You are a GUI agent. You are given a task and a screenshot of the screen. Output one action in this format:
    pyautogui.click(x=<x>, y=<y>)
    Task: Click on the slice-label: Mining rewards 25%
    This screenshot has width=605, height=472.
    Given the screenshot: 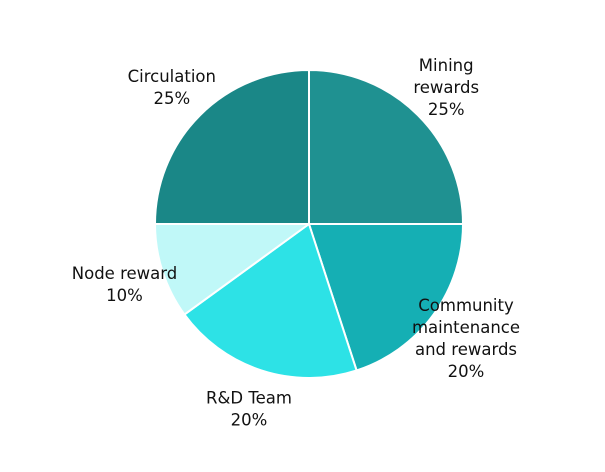 What is the action you would take?
    pyautogui.click(x=446, y=87)
    